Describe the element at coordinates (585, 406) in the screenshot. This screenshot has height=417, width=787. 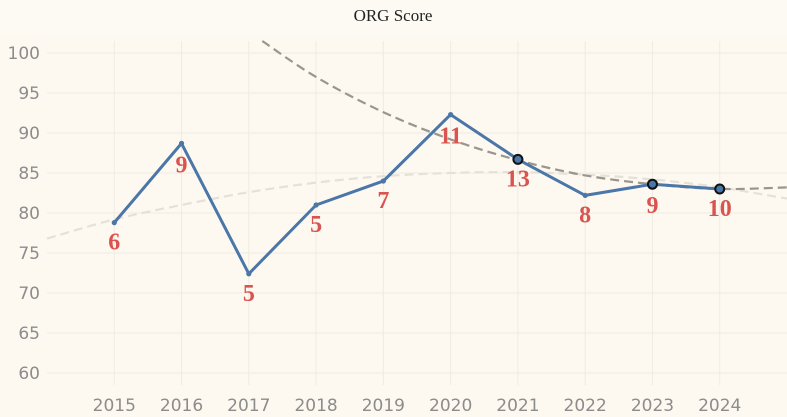
I see `x-tick-label-2022: 2022` at that location.